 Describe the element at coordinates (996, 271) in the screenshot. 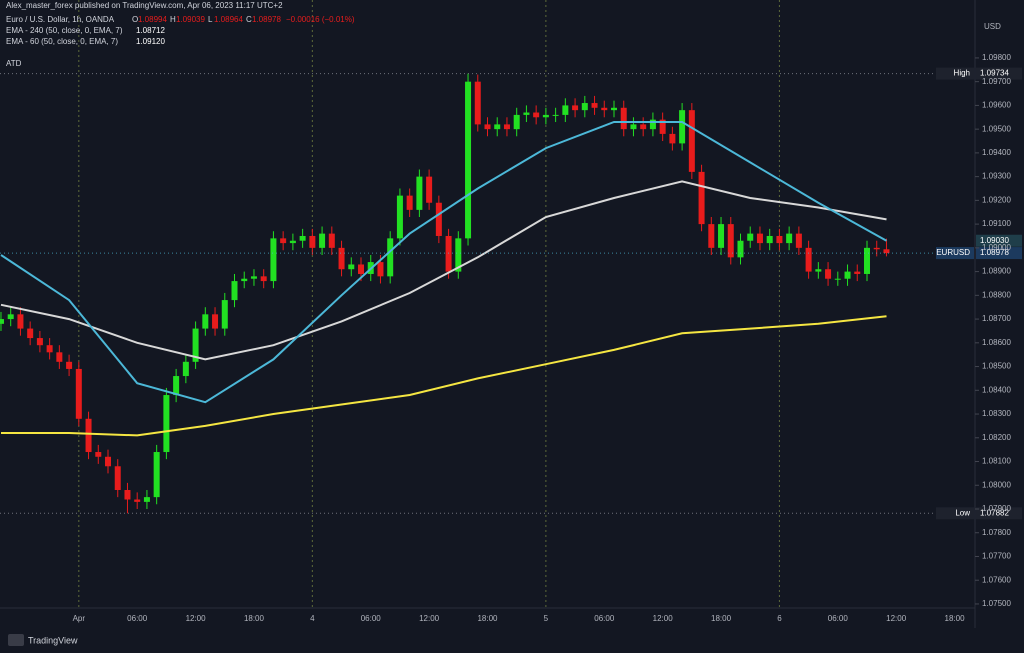

I see `y-tick-label: 1.08900` at that location.